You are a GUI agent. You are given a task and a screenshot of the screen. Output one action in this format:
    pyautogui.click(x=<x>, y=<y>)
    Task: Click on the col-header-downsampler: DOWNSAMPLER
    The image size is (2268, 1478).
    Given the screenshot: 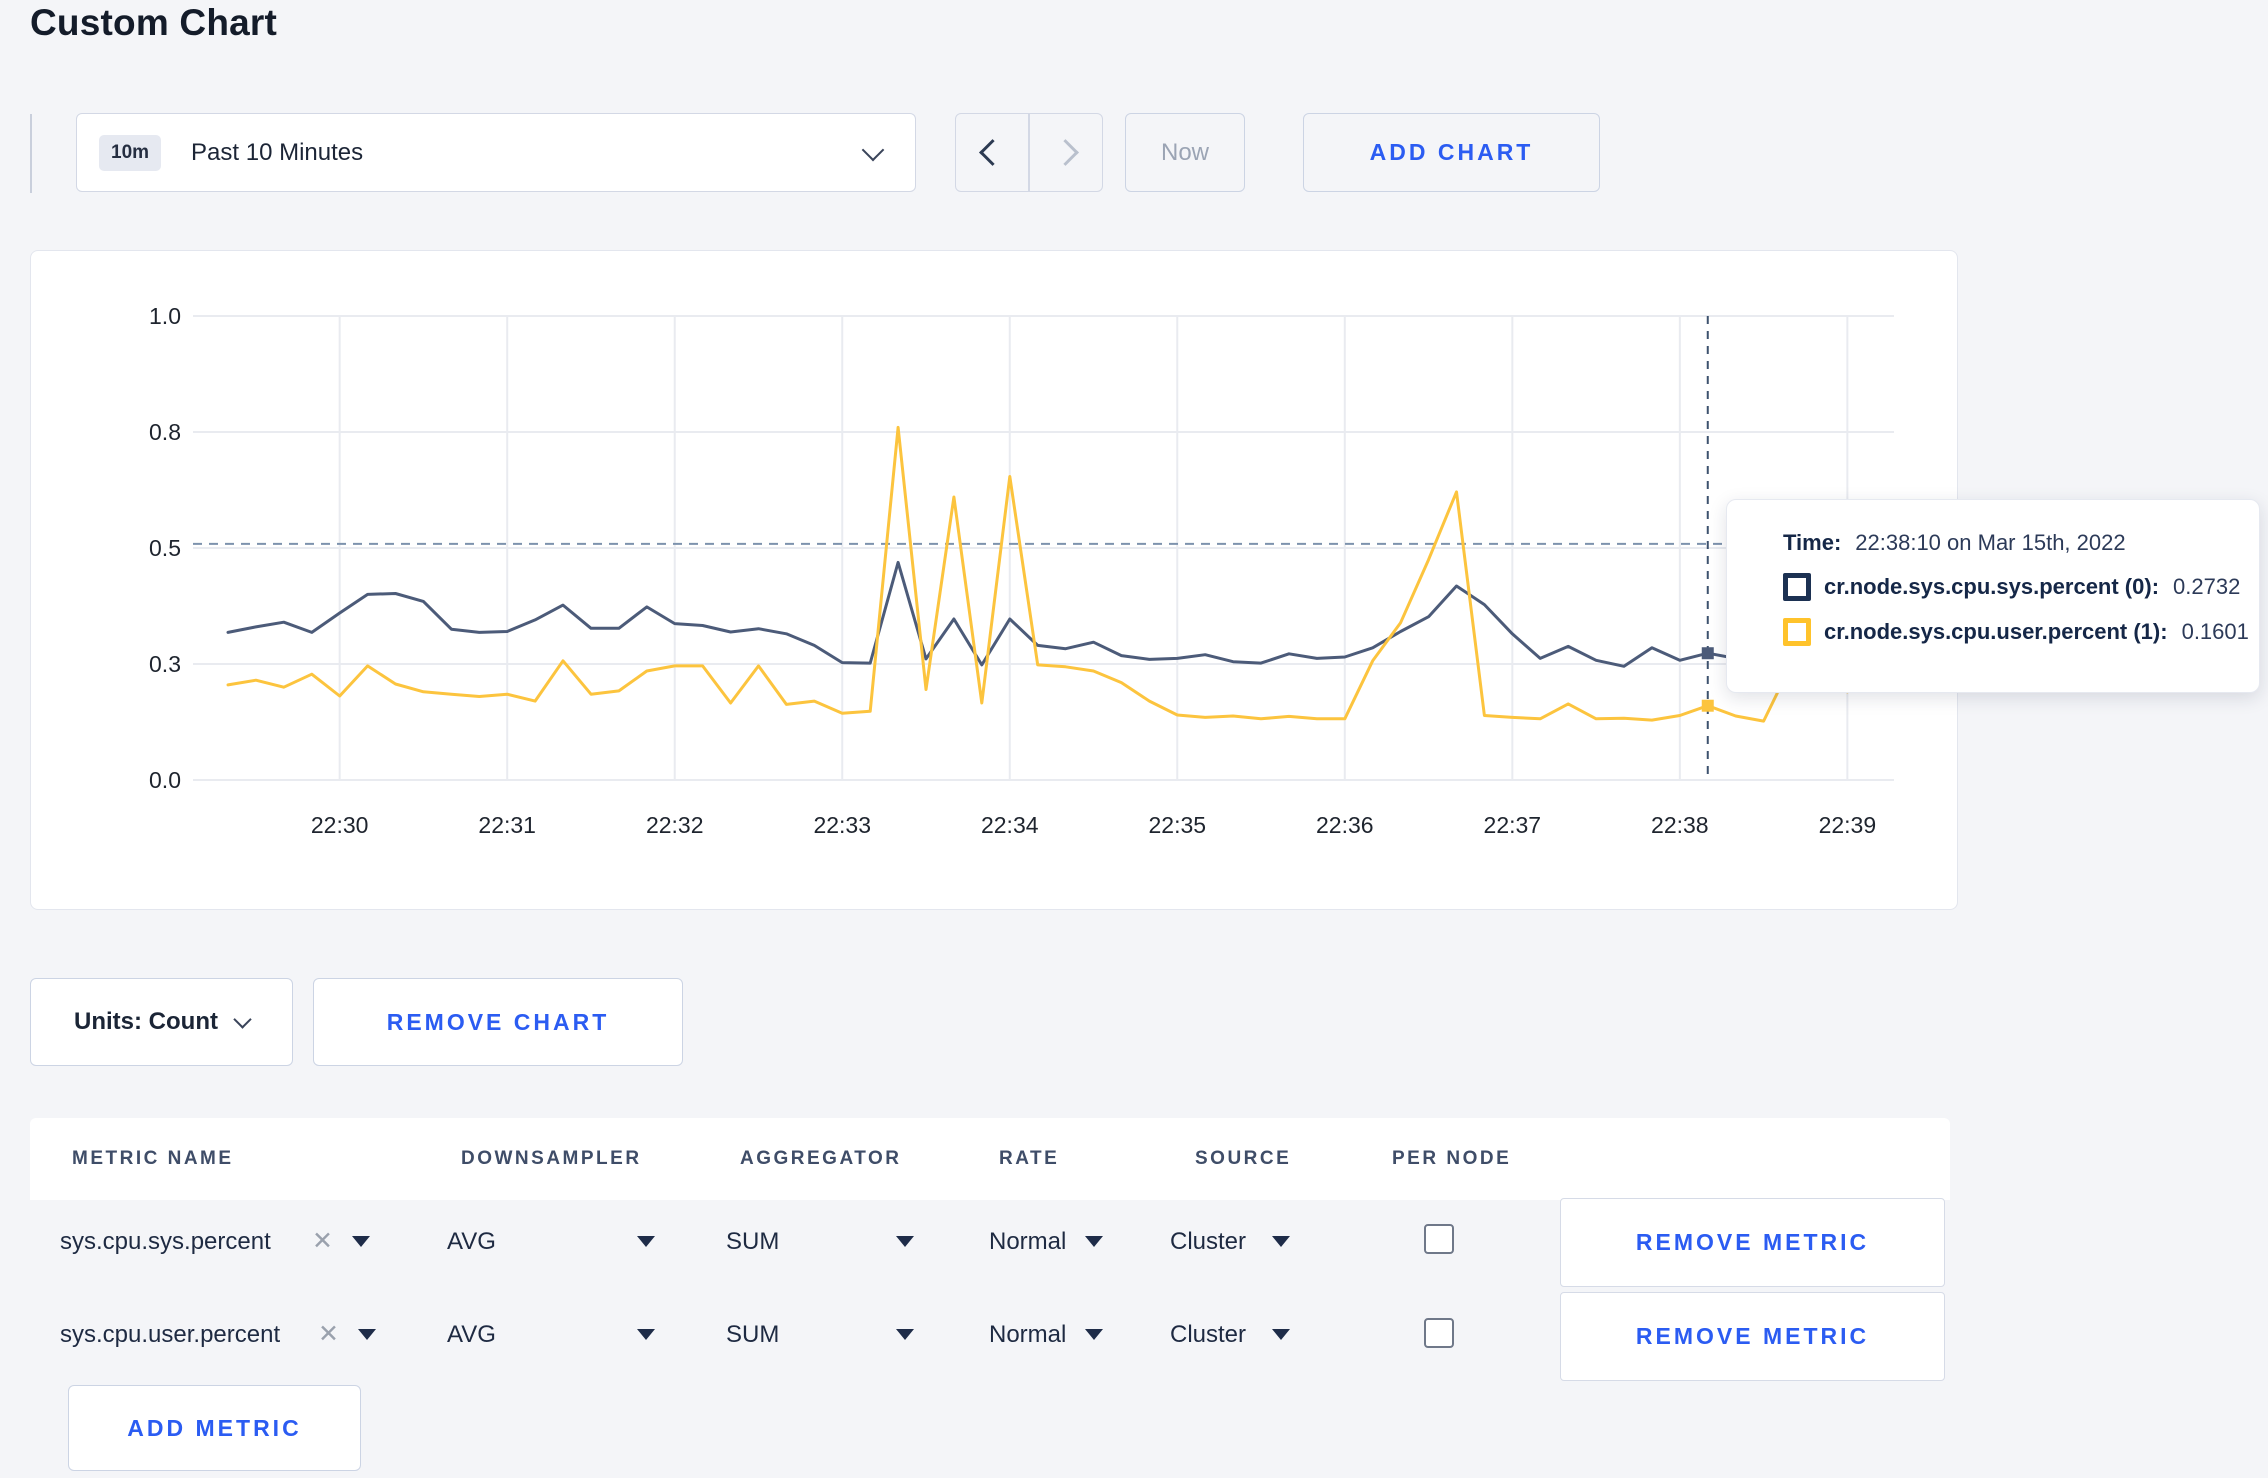 What is the action you would take?
    pyautogui.click(x=551, y=1158)
    